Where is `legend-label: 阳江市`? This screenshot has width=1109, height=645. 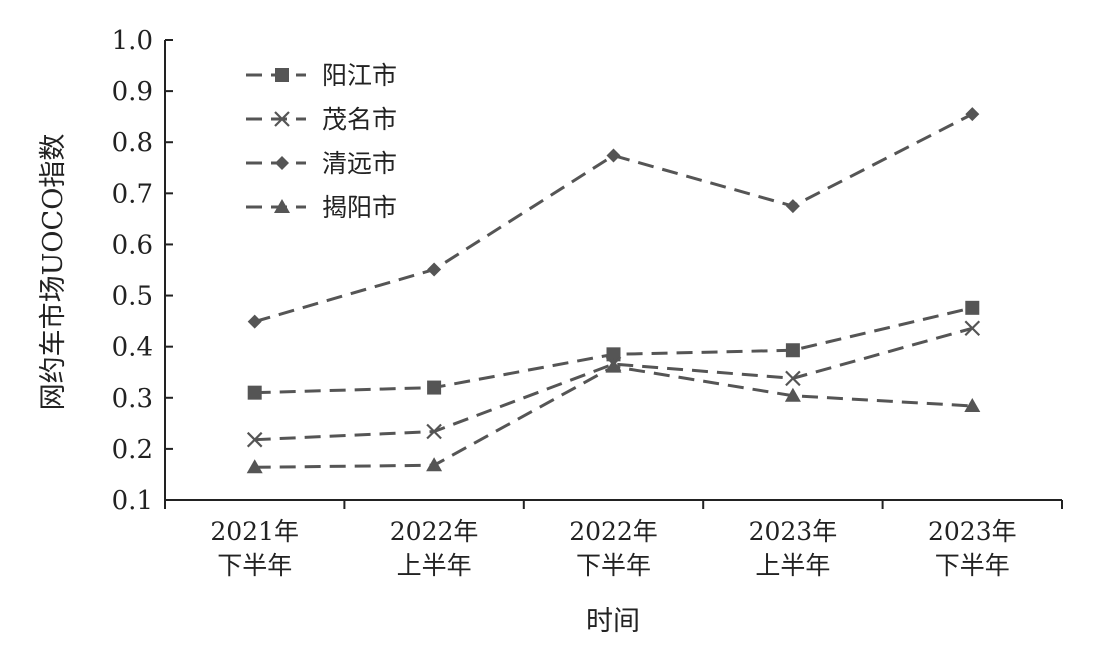 legend-label: 阳江市 is located at coordinates (359, 75).